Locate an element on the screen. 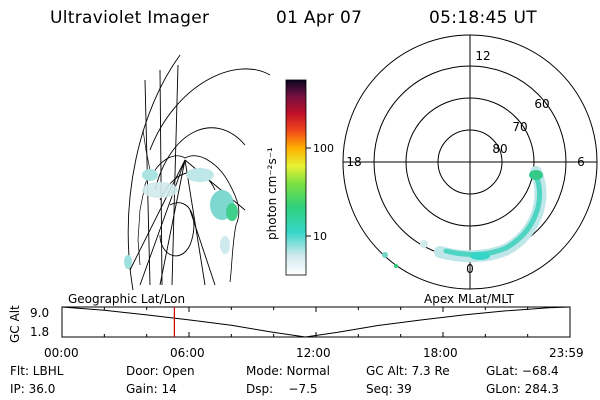 This screenshot has width=600, height=400. seq-info: Seq: 39 is located at coordinates (389, 389).